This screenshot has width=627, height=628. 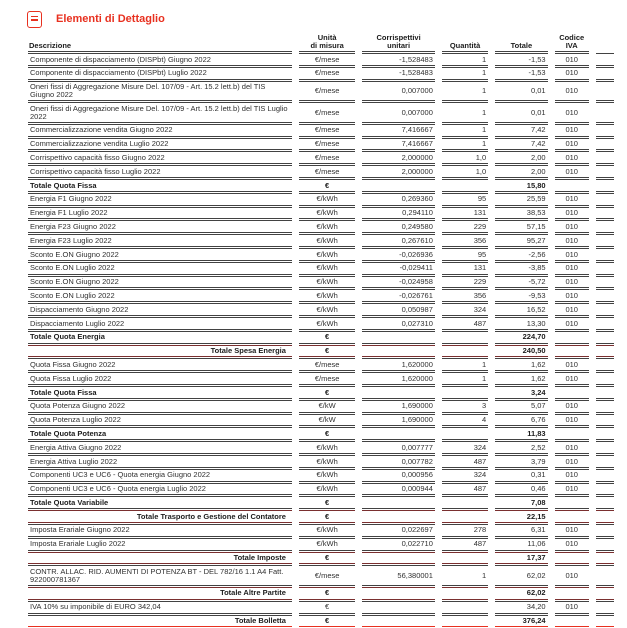 What do you see at coordinates (465, 241) in the screenshot?
I see `cell-quantita: 356` at bounding box center [465, 241].